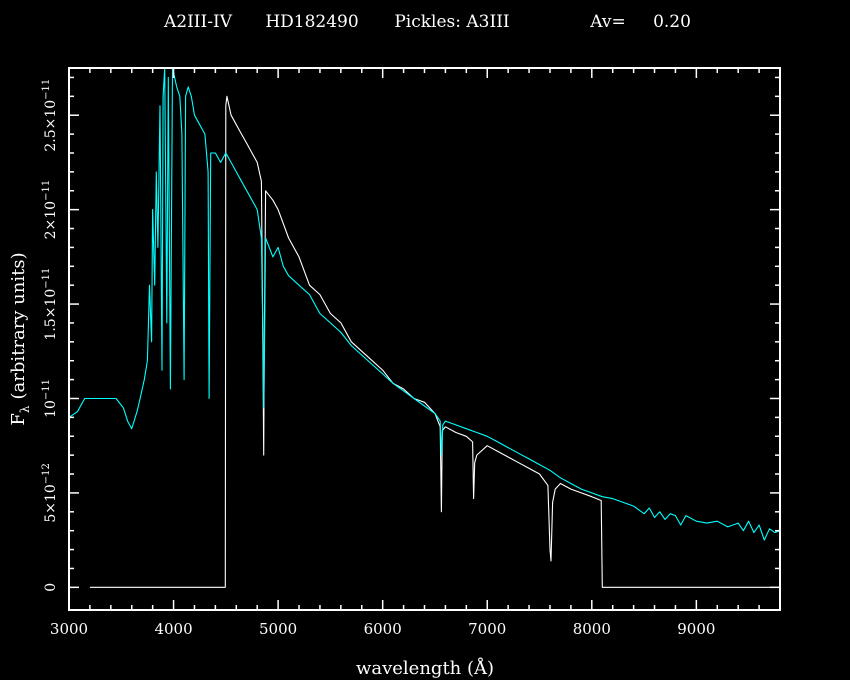  Describe the element at coordinates (198, 22) in the screenshot. I see `title-spectral-type: A2III-IV` at that location.